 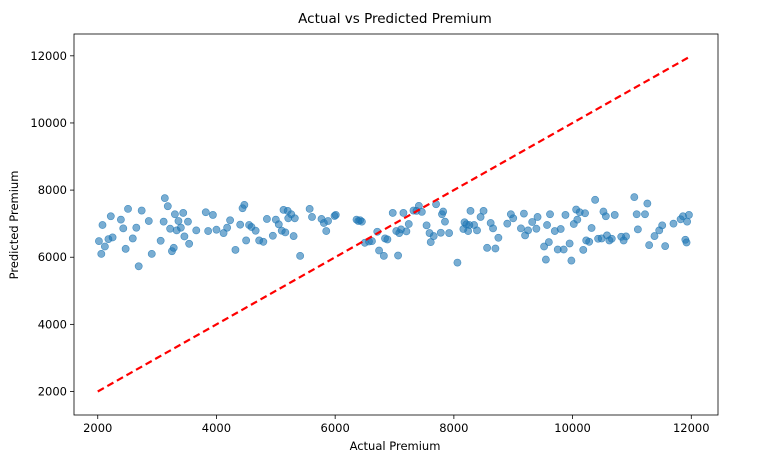 What do you see at coordinates (394, 232) in the screenshot?
I see `data-points` at bounding box center [394, 232].